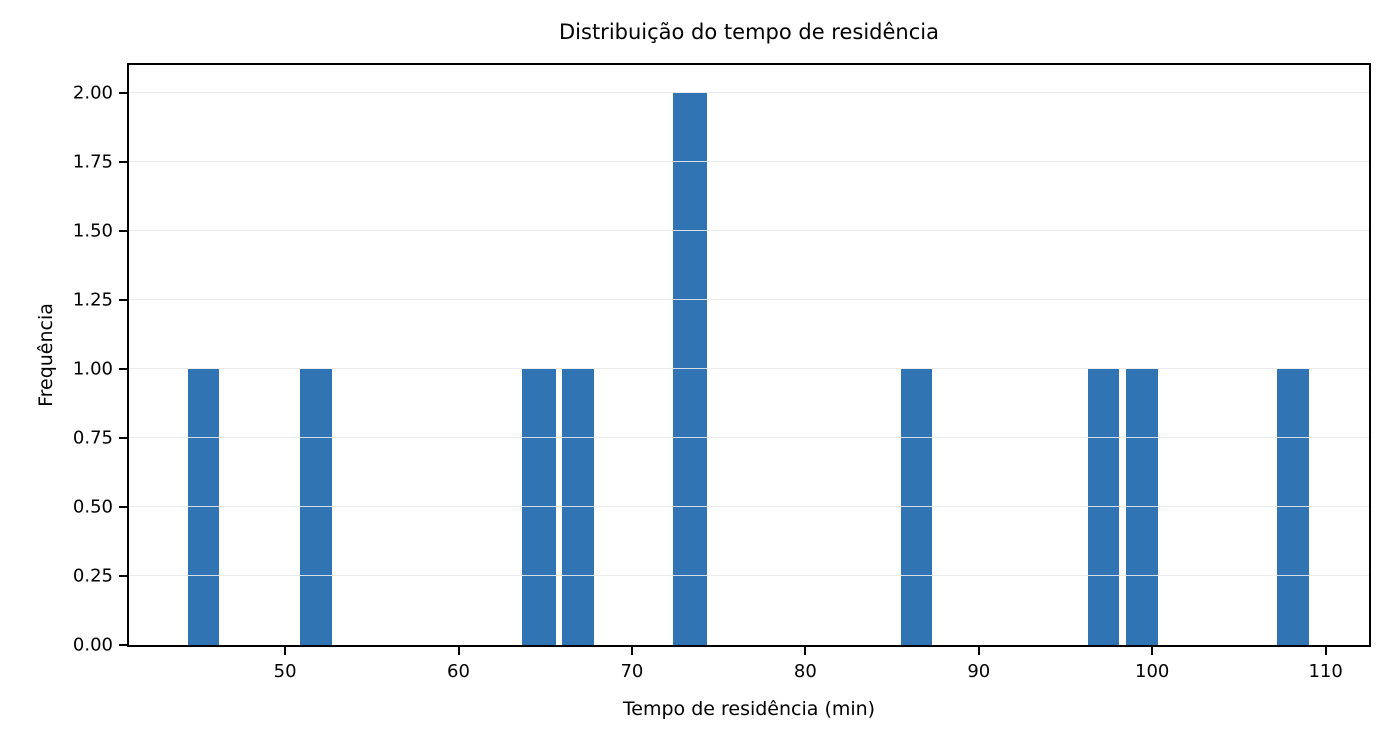 This screenshot has width=1393, height=748. Describe the element at coordinates (979, 671) in the screenshot. I see `x-tick-label: 90` at that location.